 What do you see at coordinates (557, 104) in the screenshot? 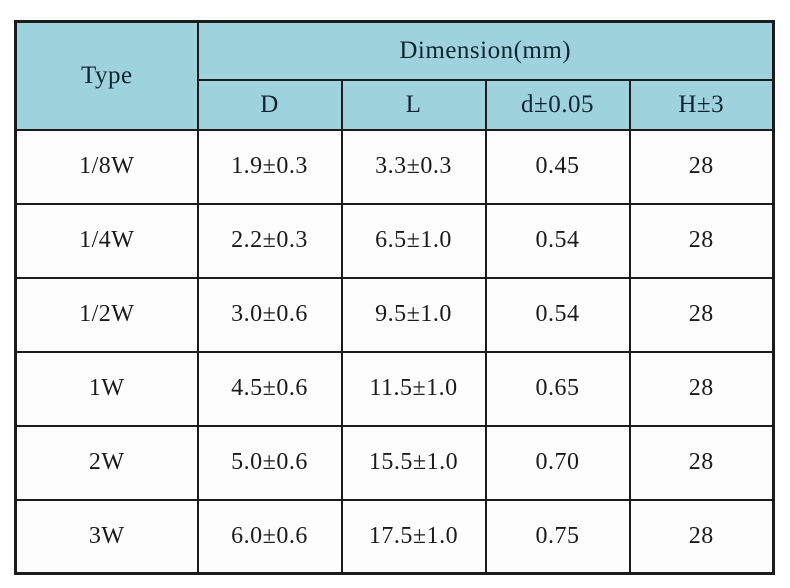
I see `column-header-d-tolerance: d±0.05` at bounding box center [557, 104].